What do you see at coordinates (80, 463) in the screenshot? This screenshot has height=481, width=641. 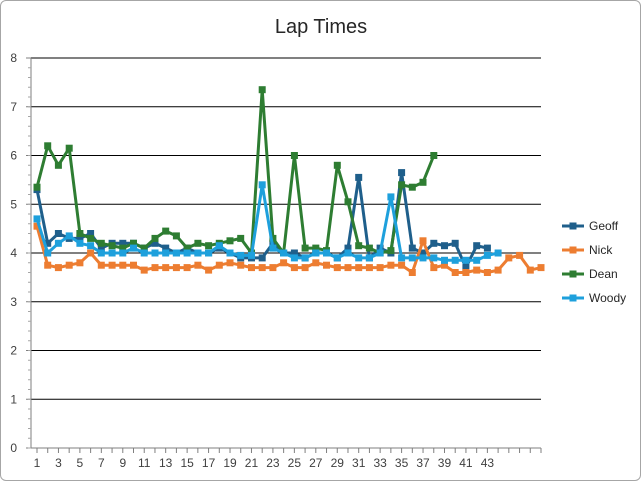 I see `x-tick-label: 5` at bounding box center [80, 463].